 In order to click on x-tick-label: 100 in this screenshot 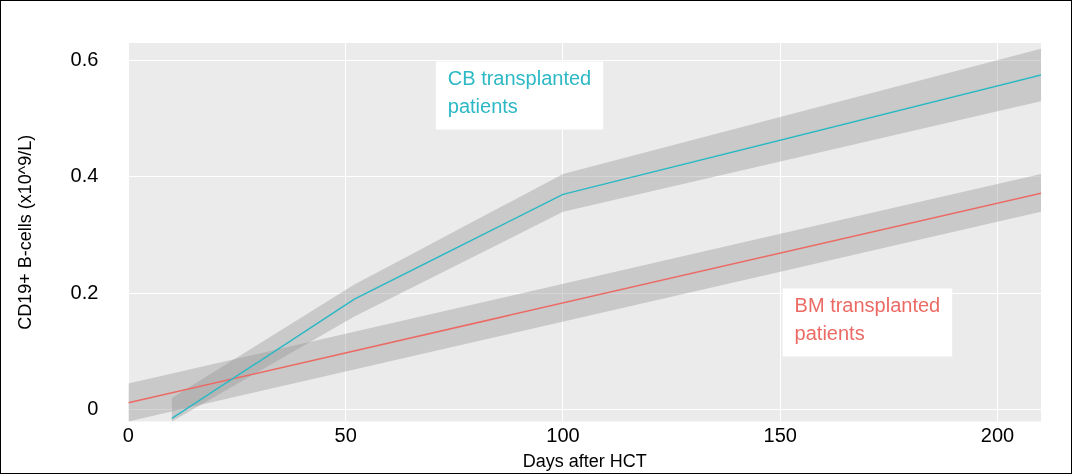, I will do `click(563, 434)`.